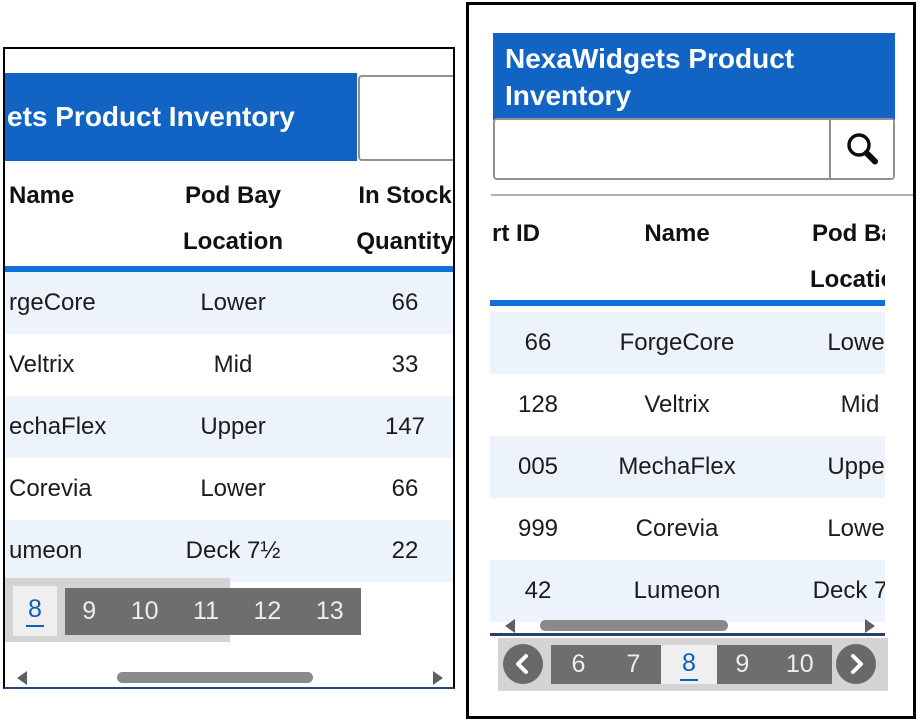 The height and width of the screenshot is (727, 921). What do you see at coordinates (538, 342) in the screenshot?
I see `cell-part-id: 66` at bounding box center [538, 342].